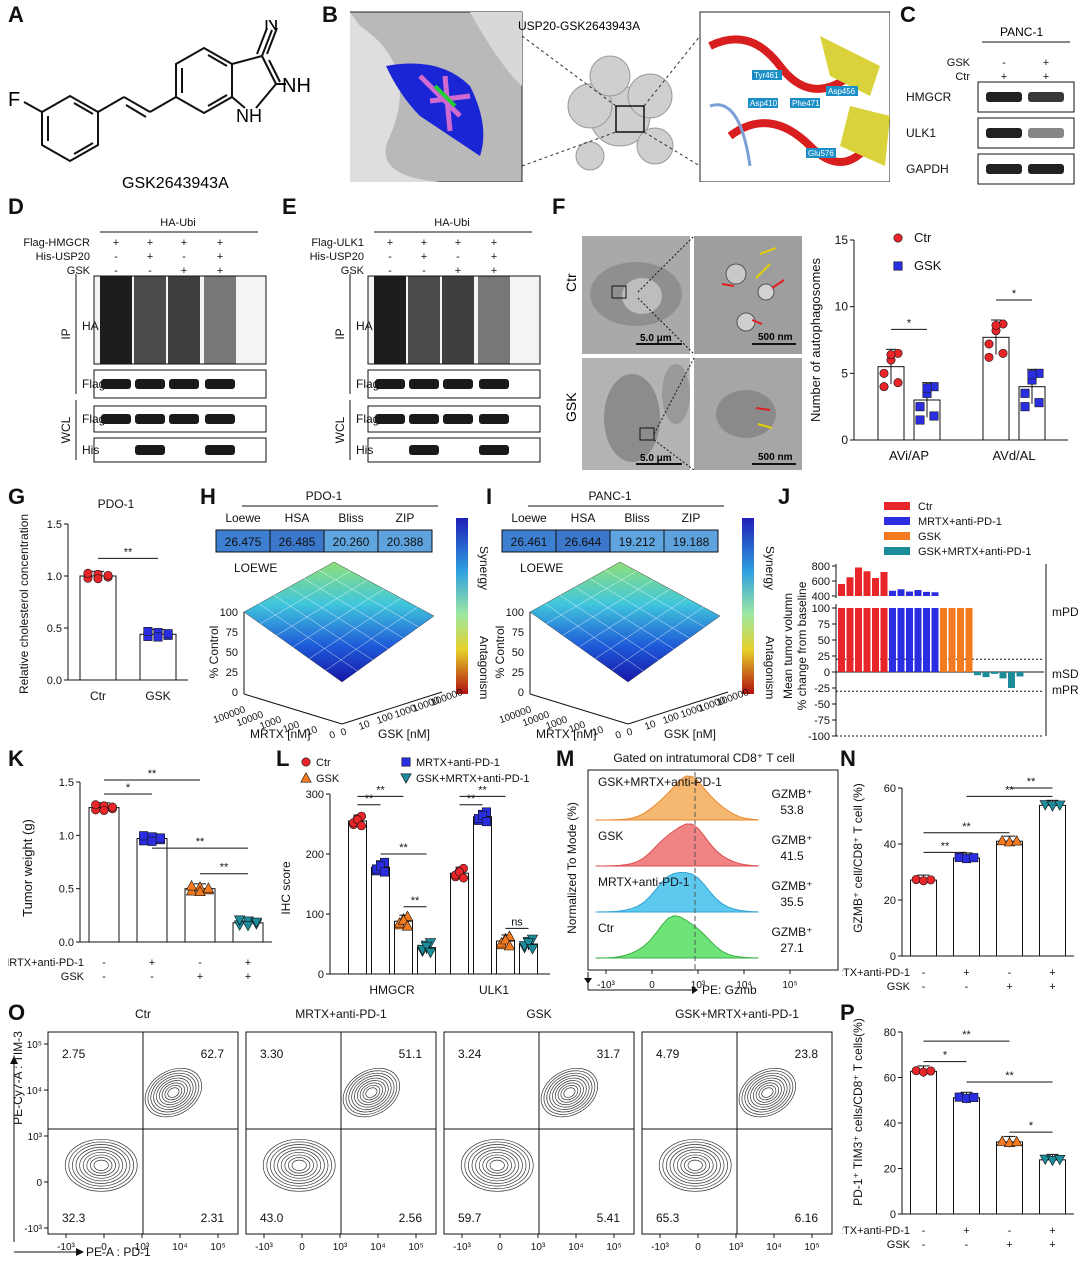 This screenshot has width=1080, height=1264. Describe the element at coordinates (909, 640) in the screenshot. I see `waterfall-bar-lower` at that location.